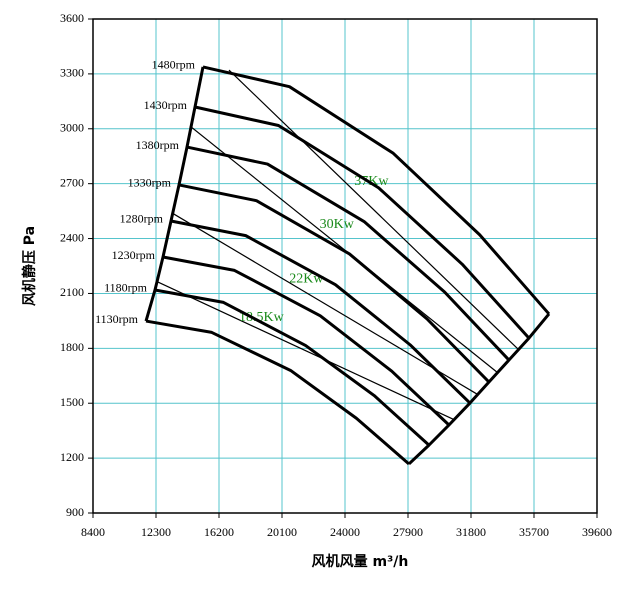 Image resolution: width=644 pixels, height=605 pixels. Describe the element at coordinates (174, 65) in the screenshot. I see `rpm-label: 1480rpm` at that location.